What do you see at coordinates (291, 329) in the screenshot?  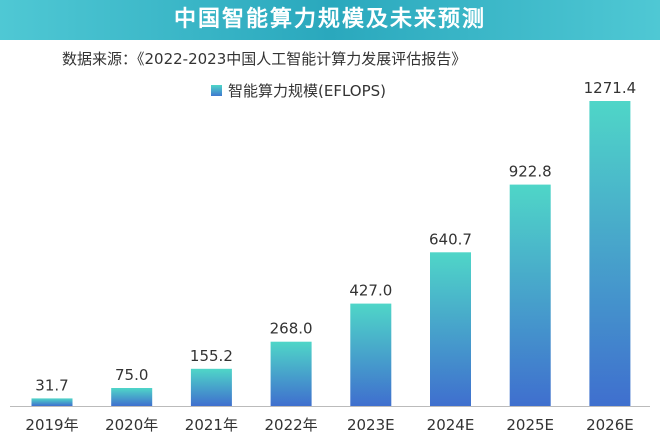 I see `data-label-3: 268.0` at bounding box center [291, 329].